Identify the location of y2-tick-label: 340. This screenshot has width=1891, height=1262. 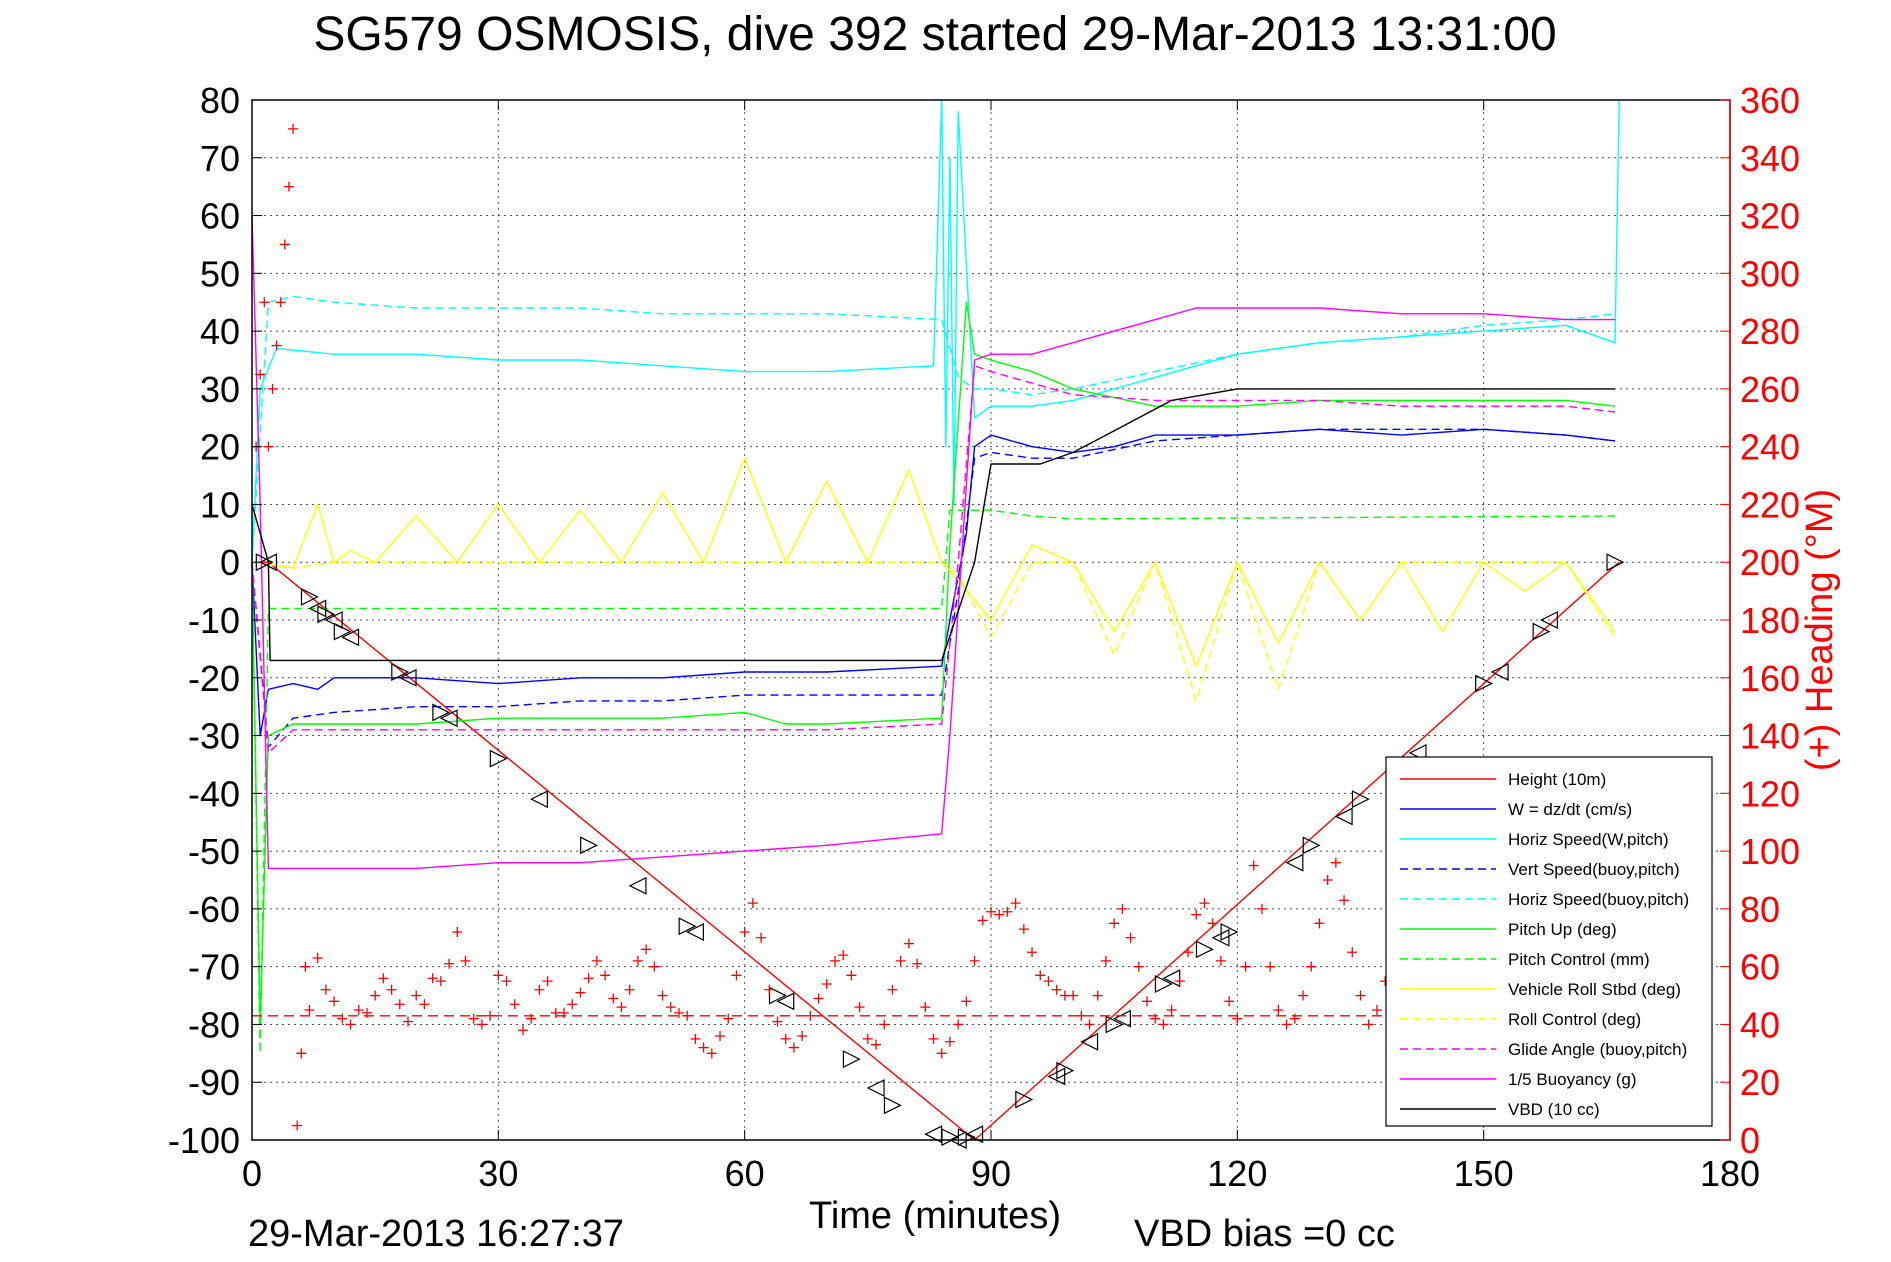
(1770, 158).